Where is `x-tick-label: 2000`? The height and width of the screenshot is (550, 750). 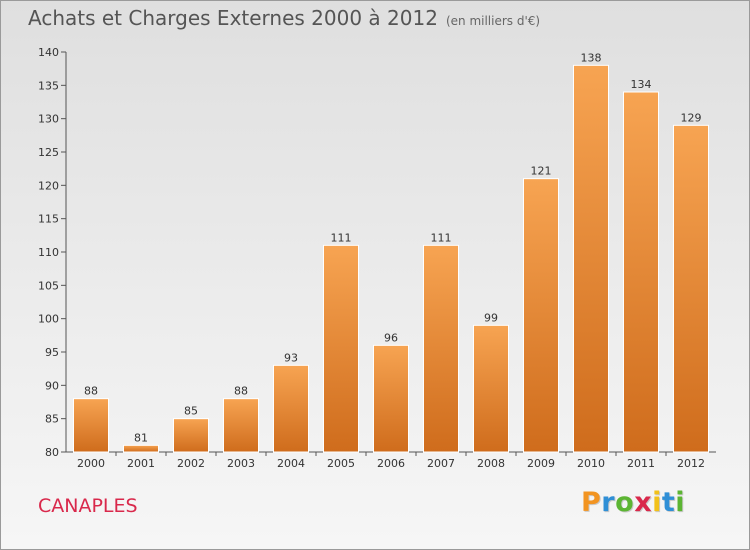
x-tick-label: 2000 is located at coordinates (91, 463).